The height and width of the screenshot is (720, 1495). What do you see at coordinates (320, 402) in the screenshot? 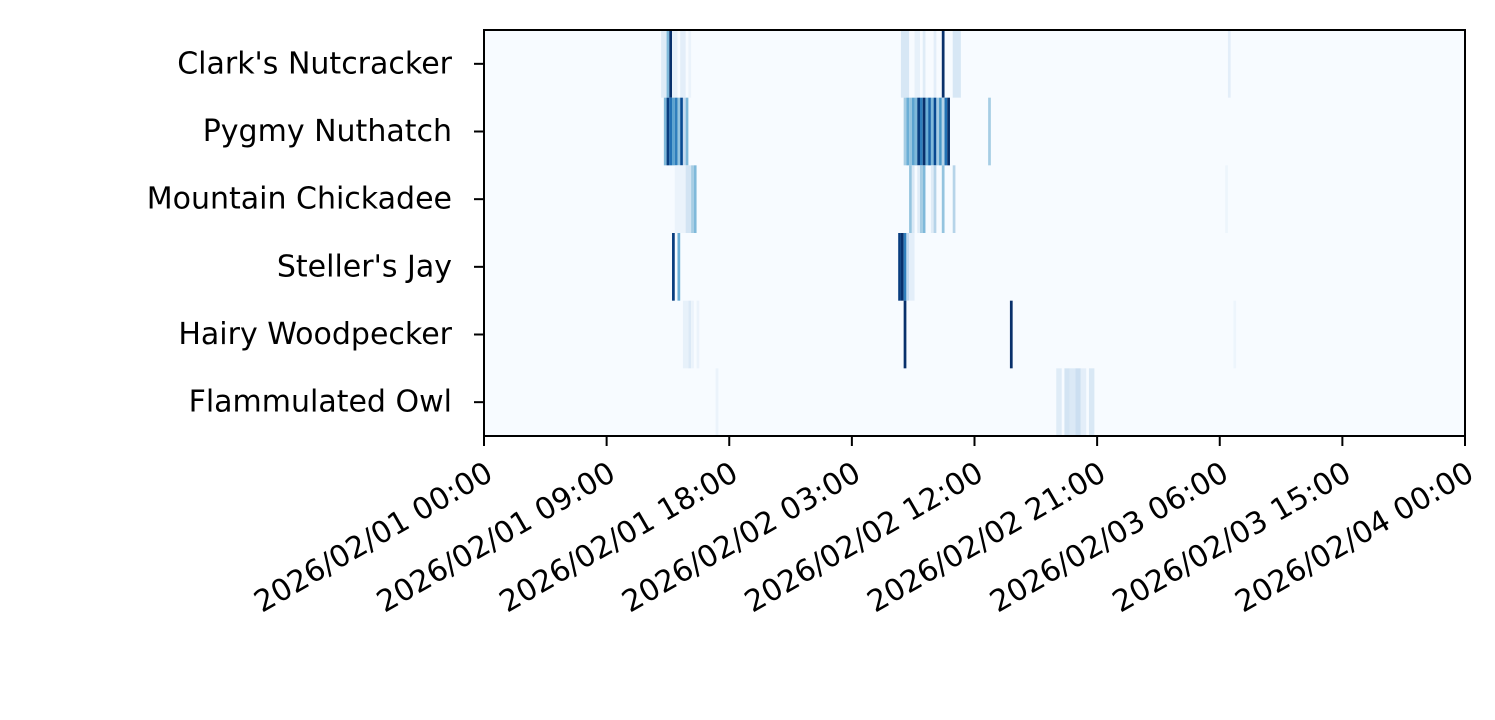
I see `y-tick-label: Flammulated Owl` at bounding box center [320, 402].